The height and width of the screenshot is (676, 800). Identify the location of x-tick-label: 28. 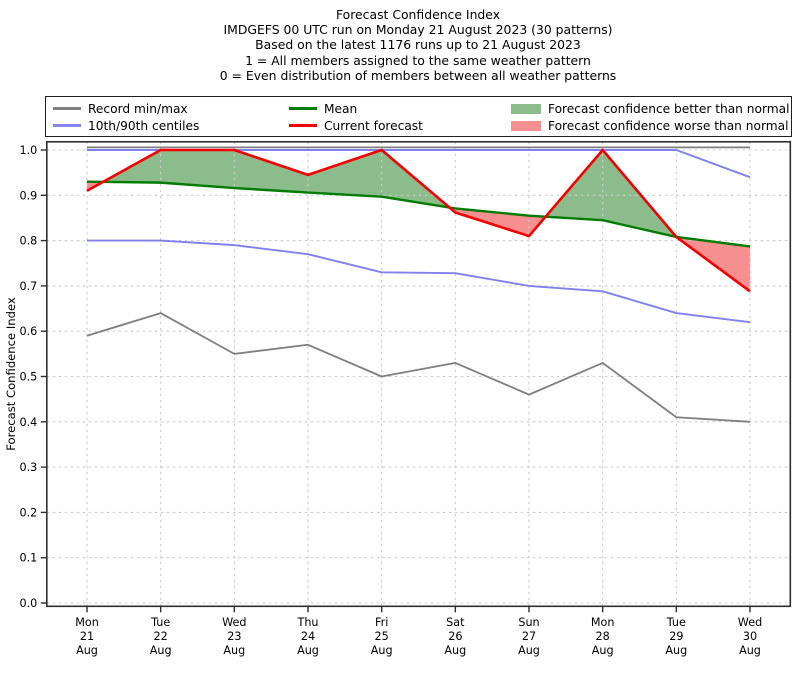
(603, 636).